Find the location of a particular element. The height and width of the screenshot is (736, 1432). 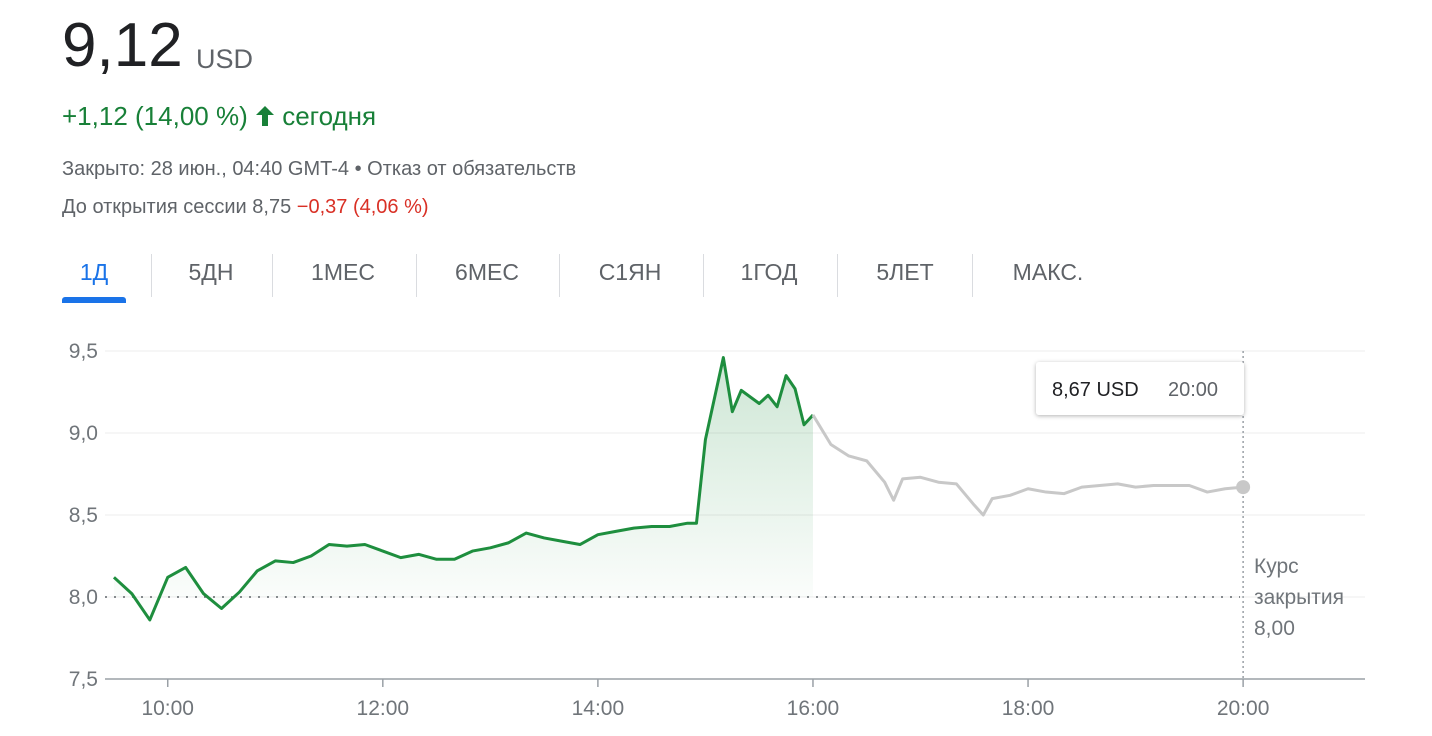

change: +1,12 (14,00 %) сегодня is located at coordinates (219, 116).